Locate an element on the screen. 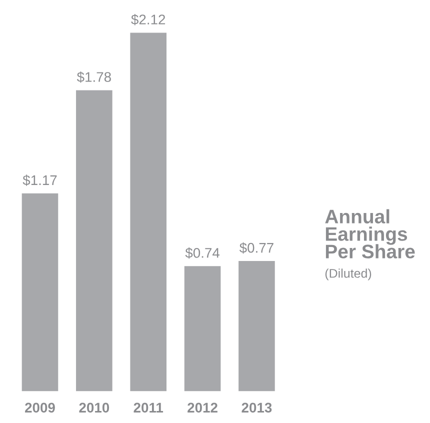 This screenshot has width=430, height=423. x-tick-label: 2010 is located at coordinates (94, 407).